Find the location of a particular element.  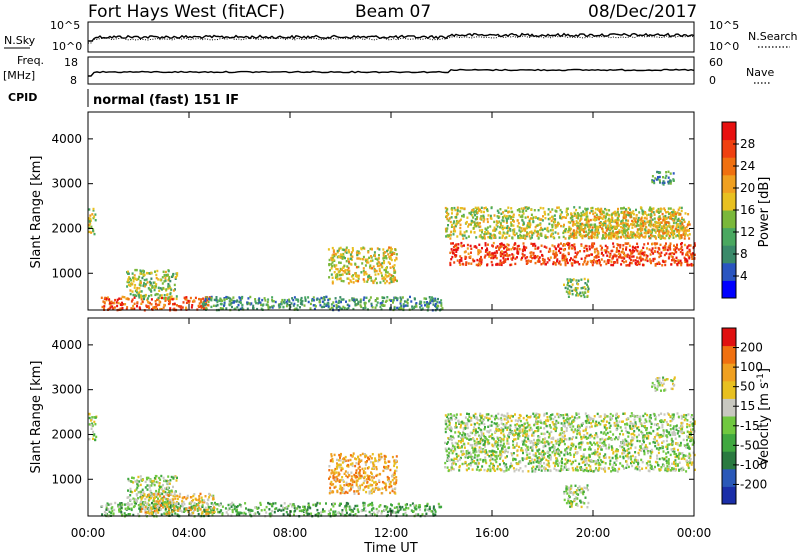

colorbar-tick-label: 24 is located at coordinates (747, 166).